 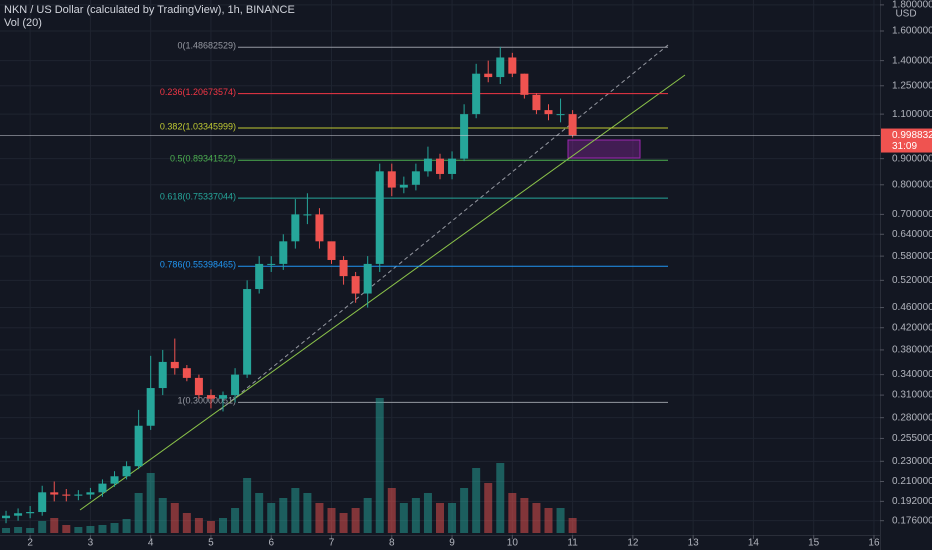 What do you see at coordinates (206, 46) in the screenshot?
I see `fib-label: 0(1.48682529)` at bounding box center [206, 46].